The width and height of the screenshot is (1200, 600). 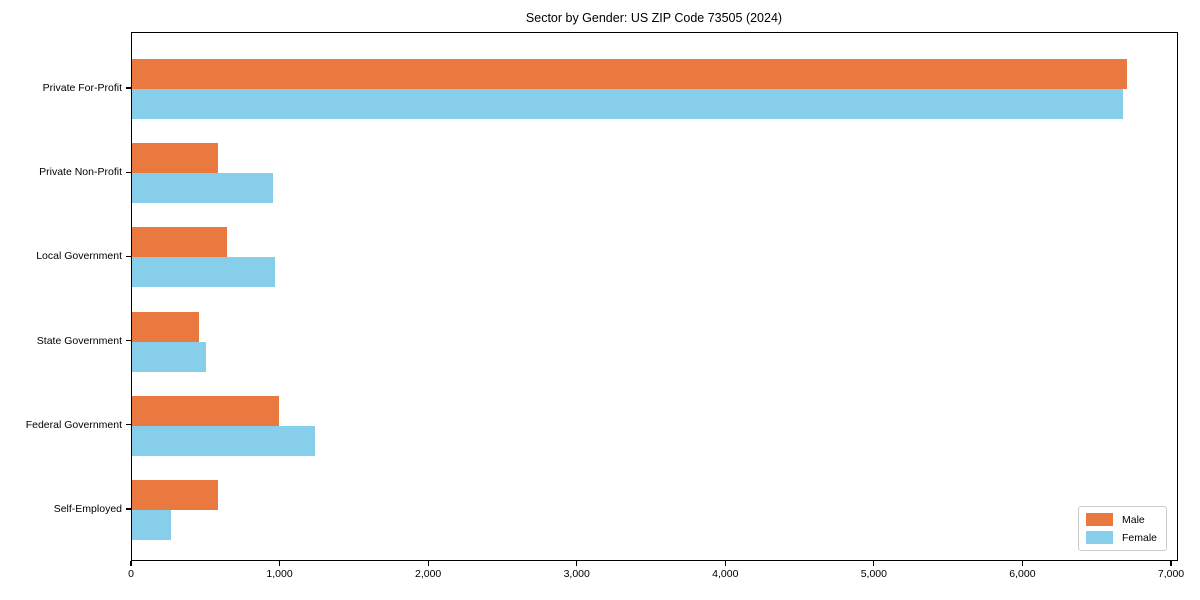 I want to click on legend-swatch-female-icon, so click(x=1099, y=537).